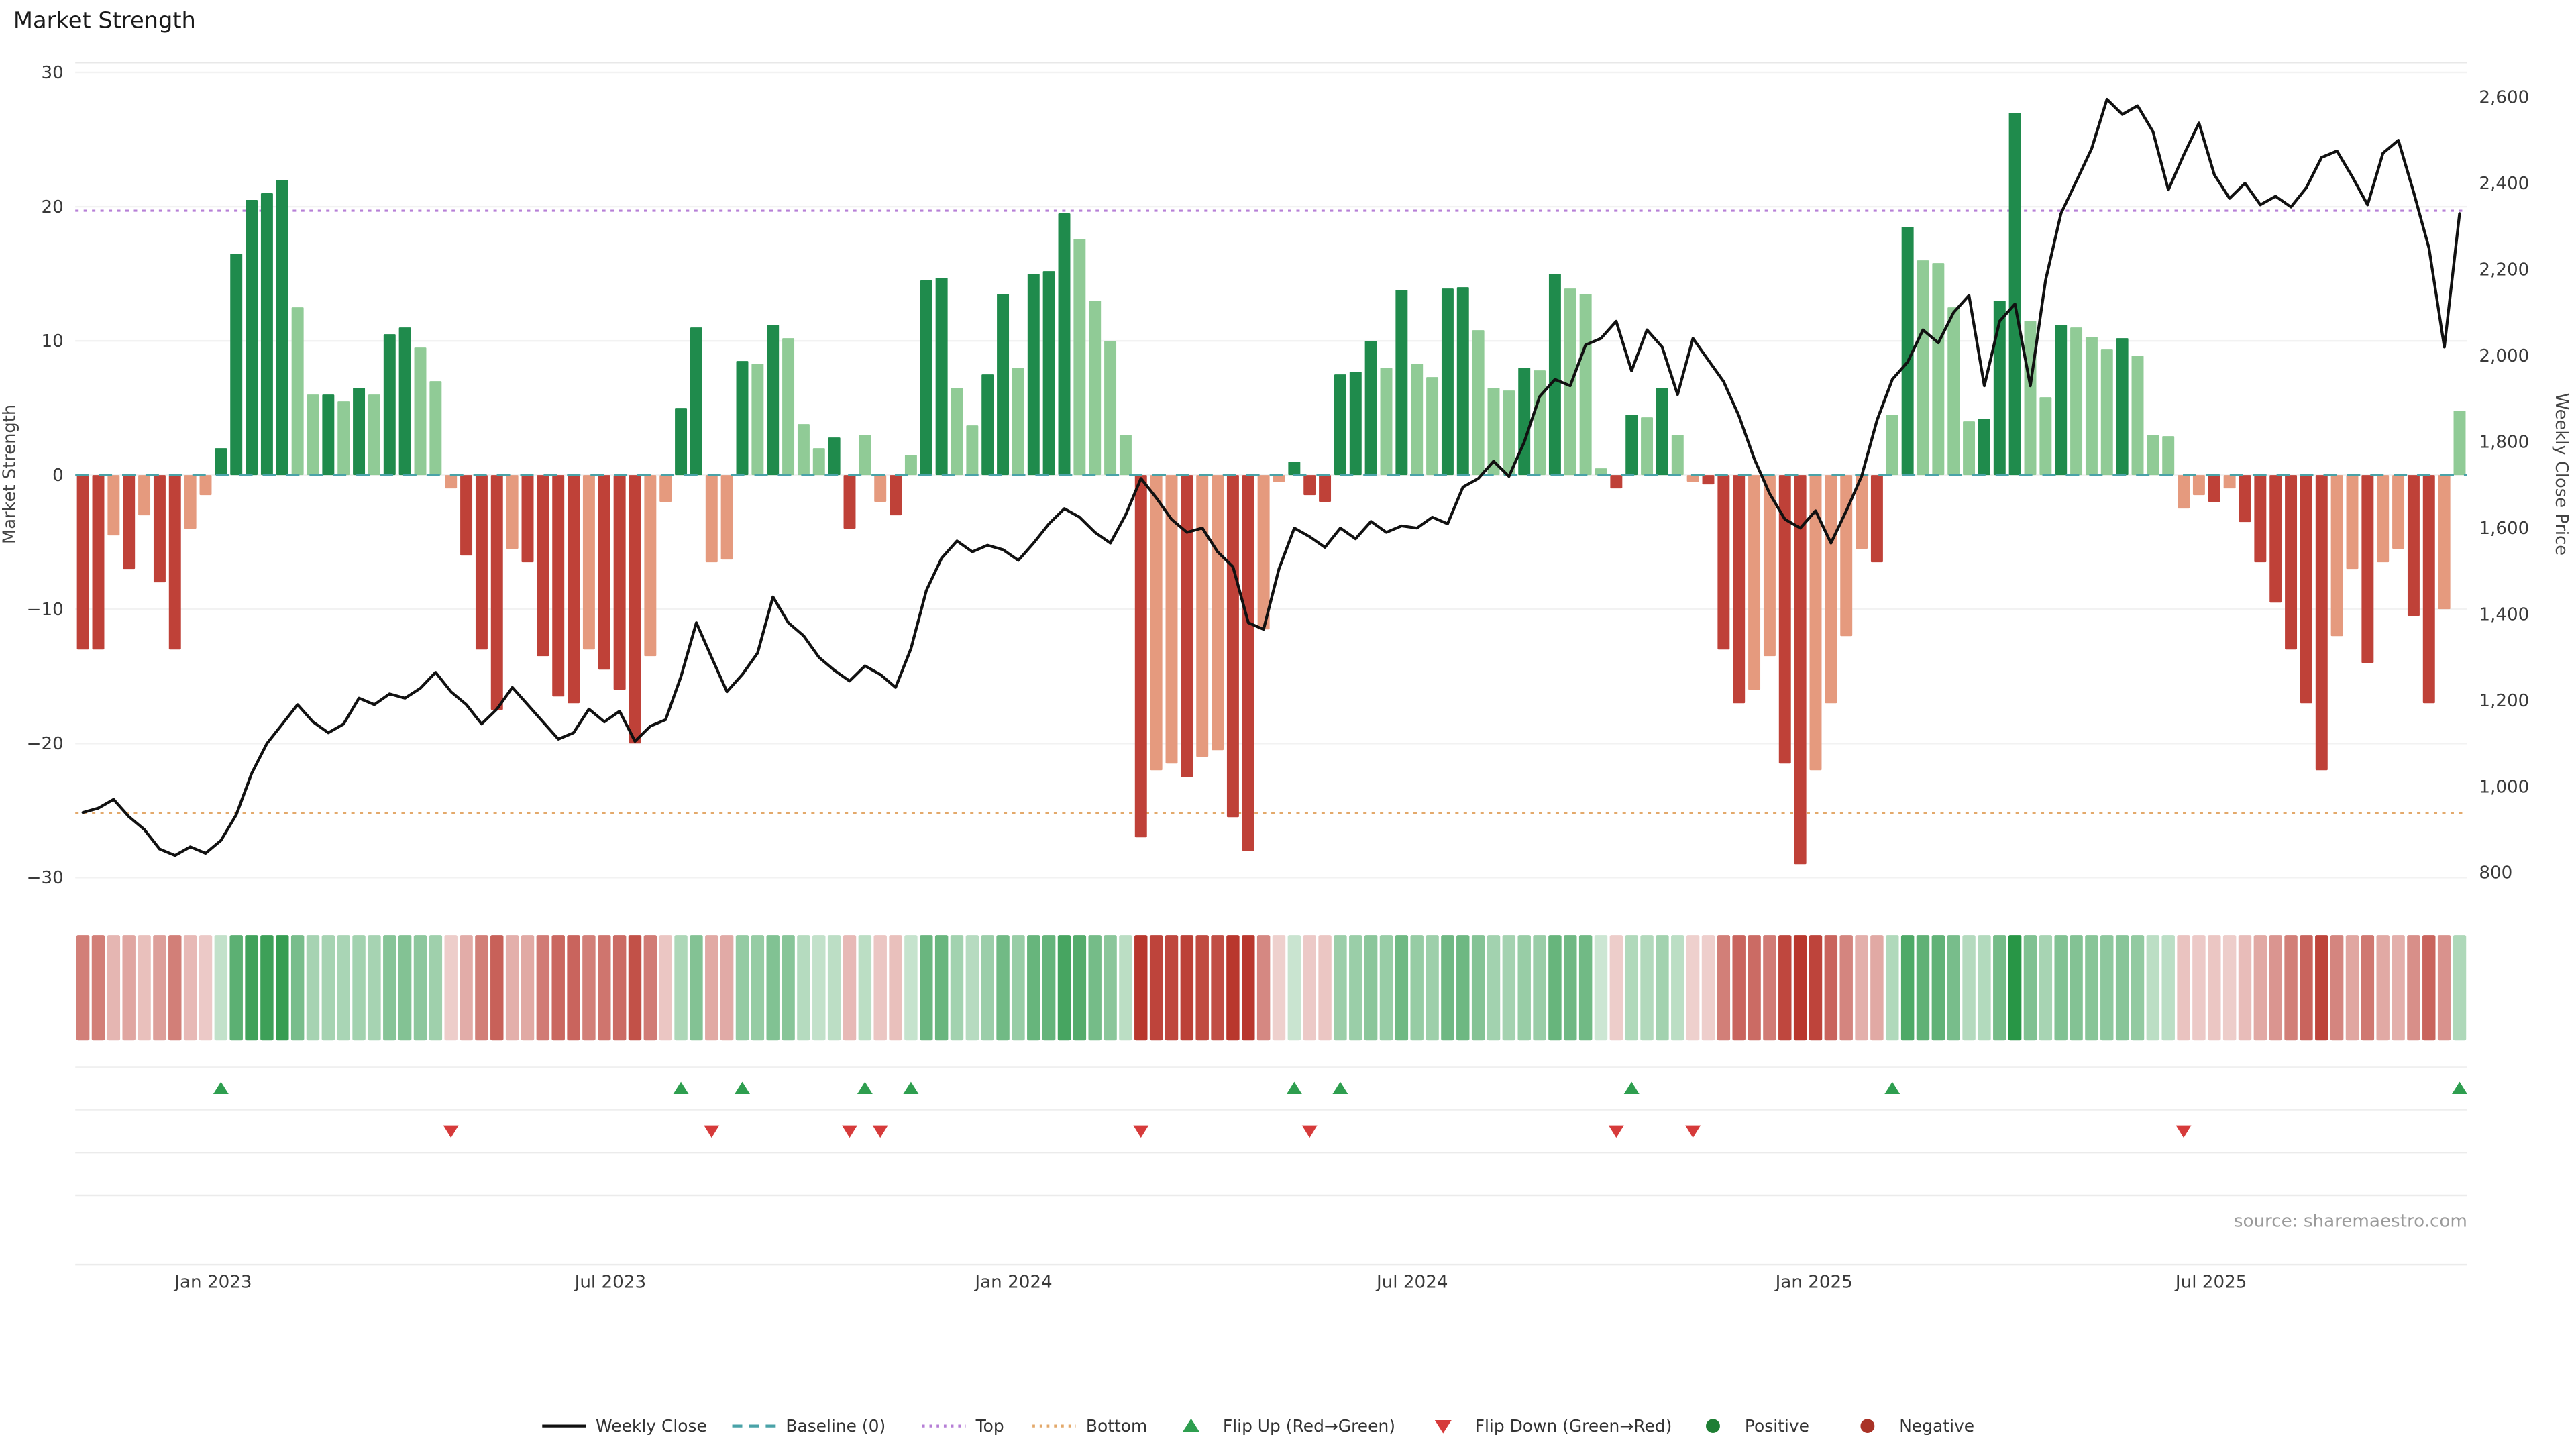 The height and width of the screenshot is (1449, 2576). Describe the element at coordinates (212, 1283) in the screenshot. I see `x-axis-tick-label: Jan 2023` at that location.